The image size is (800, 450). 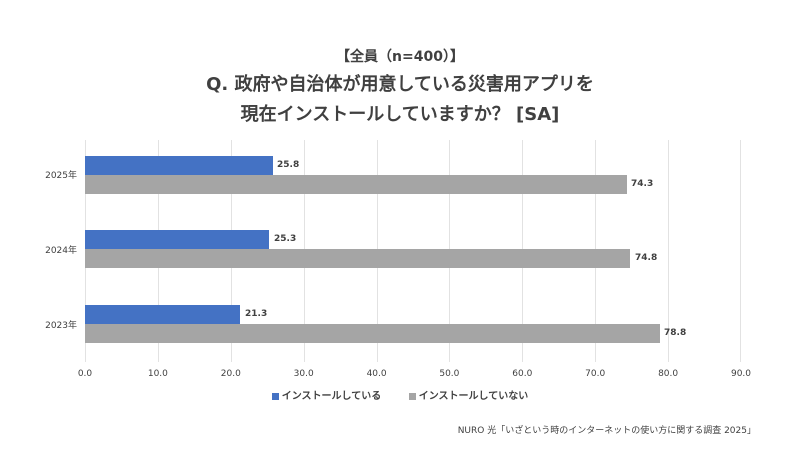 I want to click on bar-not-installed-2025, so click(x=356, y=184).